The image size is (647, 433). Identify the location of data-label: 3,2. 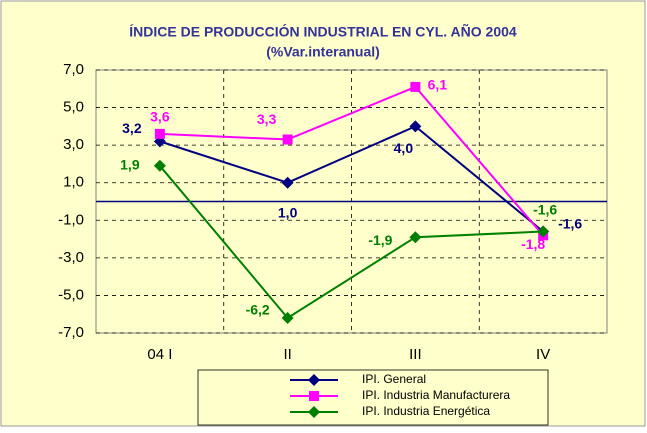
(132, 128).